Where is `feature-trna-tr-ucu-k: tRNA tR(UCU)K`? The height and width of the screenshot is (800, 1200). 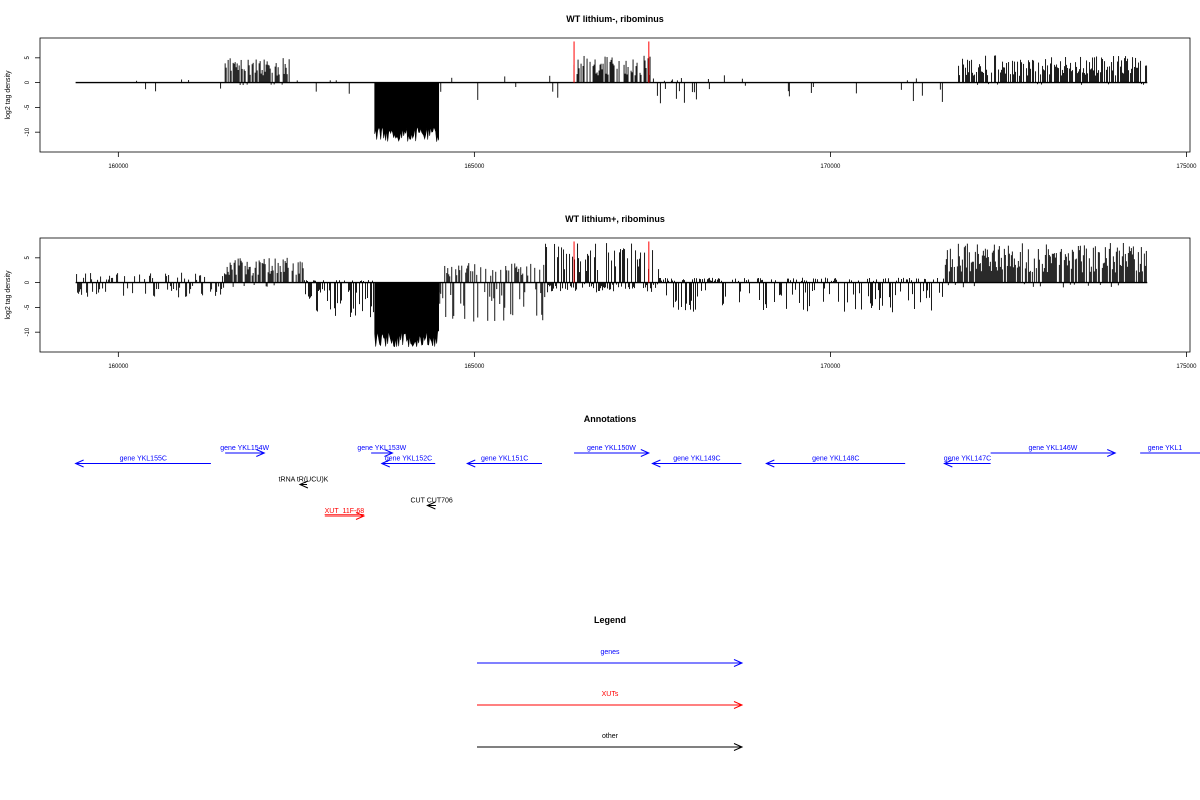
feature-trna-tr-ucu-k: tRNA tR(UCU)K is located at coordinates (304, 483).